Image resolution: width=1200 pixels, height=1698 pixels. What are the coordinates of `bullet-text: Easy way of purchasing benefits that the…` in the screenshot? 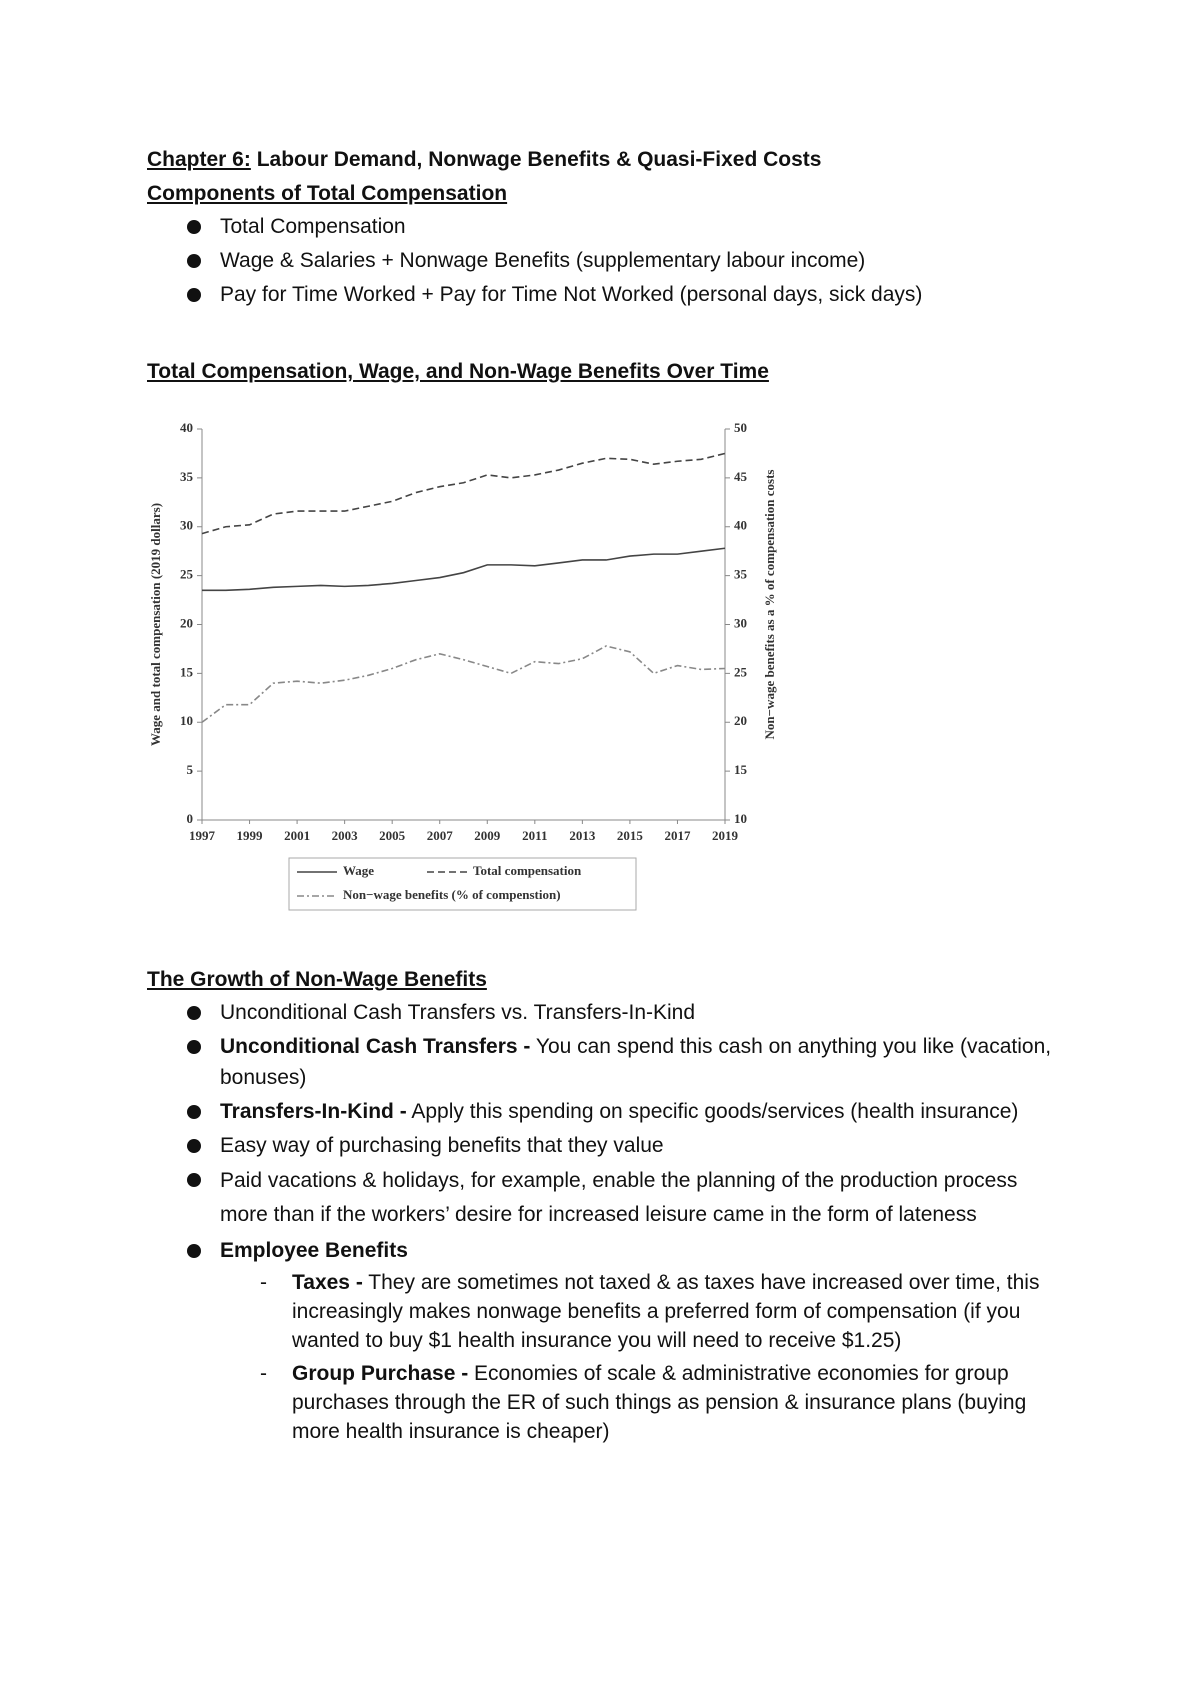 It's located at (442, 1145).